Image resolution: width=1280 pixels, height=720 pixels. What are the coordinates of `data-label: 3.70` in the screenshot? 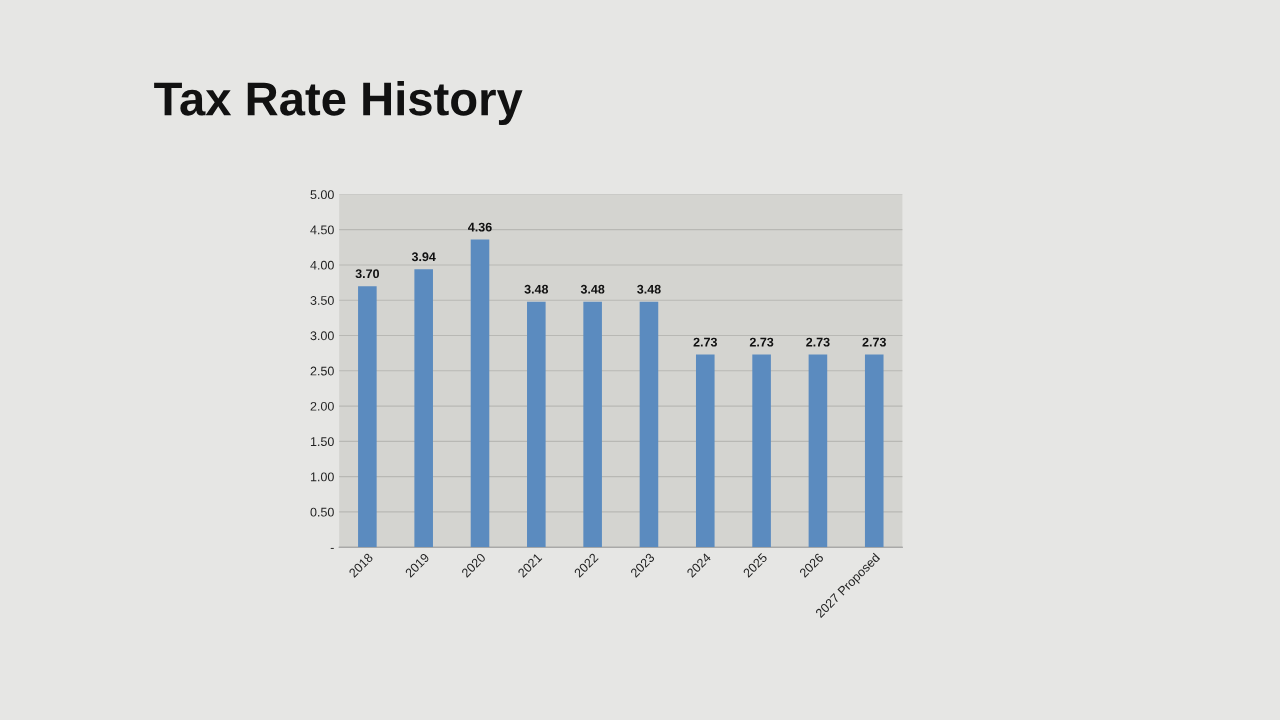 It's located at (367, 274).